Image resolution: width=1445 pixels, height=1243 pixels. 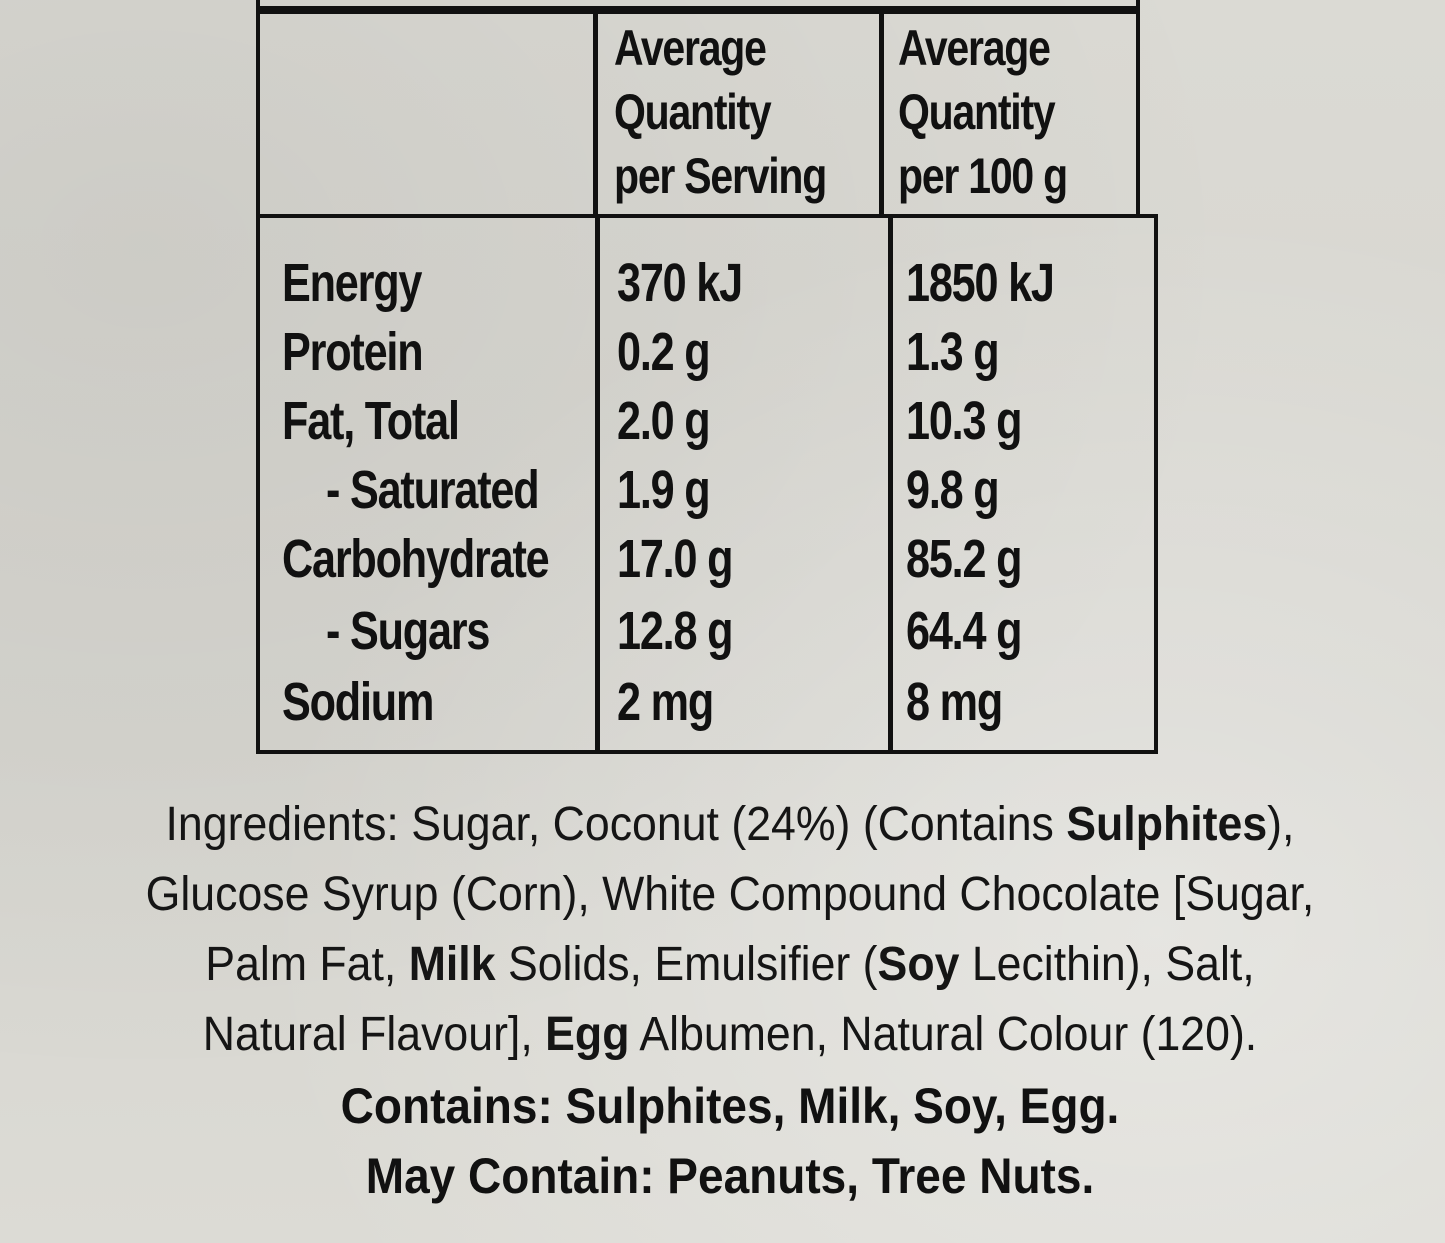 What do you see at coordinates (352, 283) in the screenshot?
I see `row-label: Energy` at bounding box center [352, 283].